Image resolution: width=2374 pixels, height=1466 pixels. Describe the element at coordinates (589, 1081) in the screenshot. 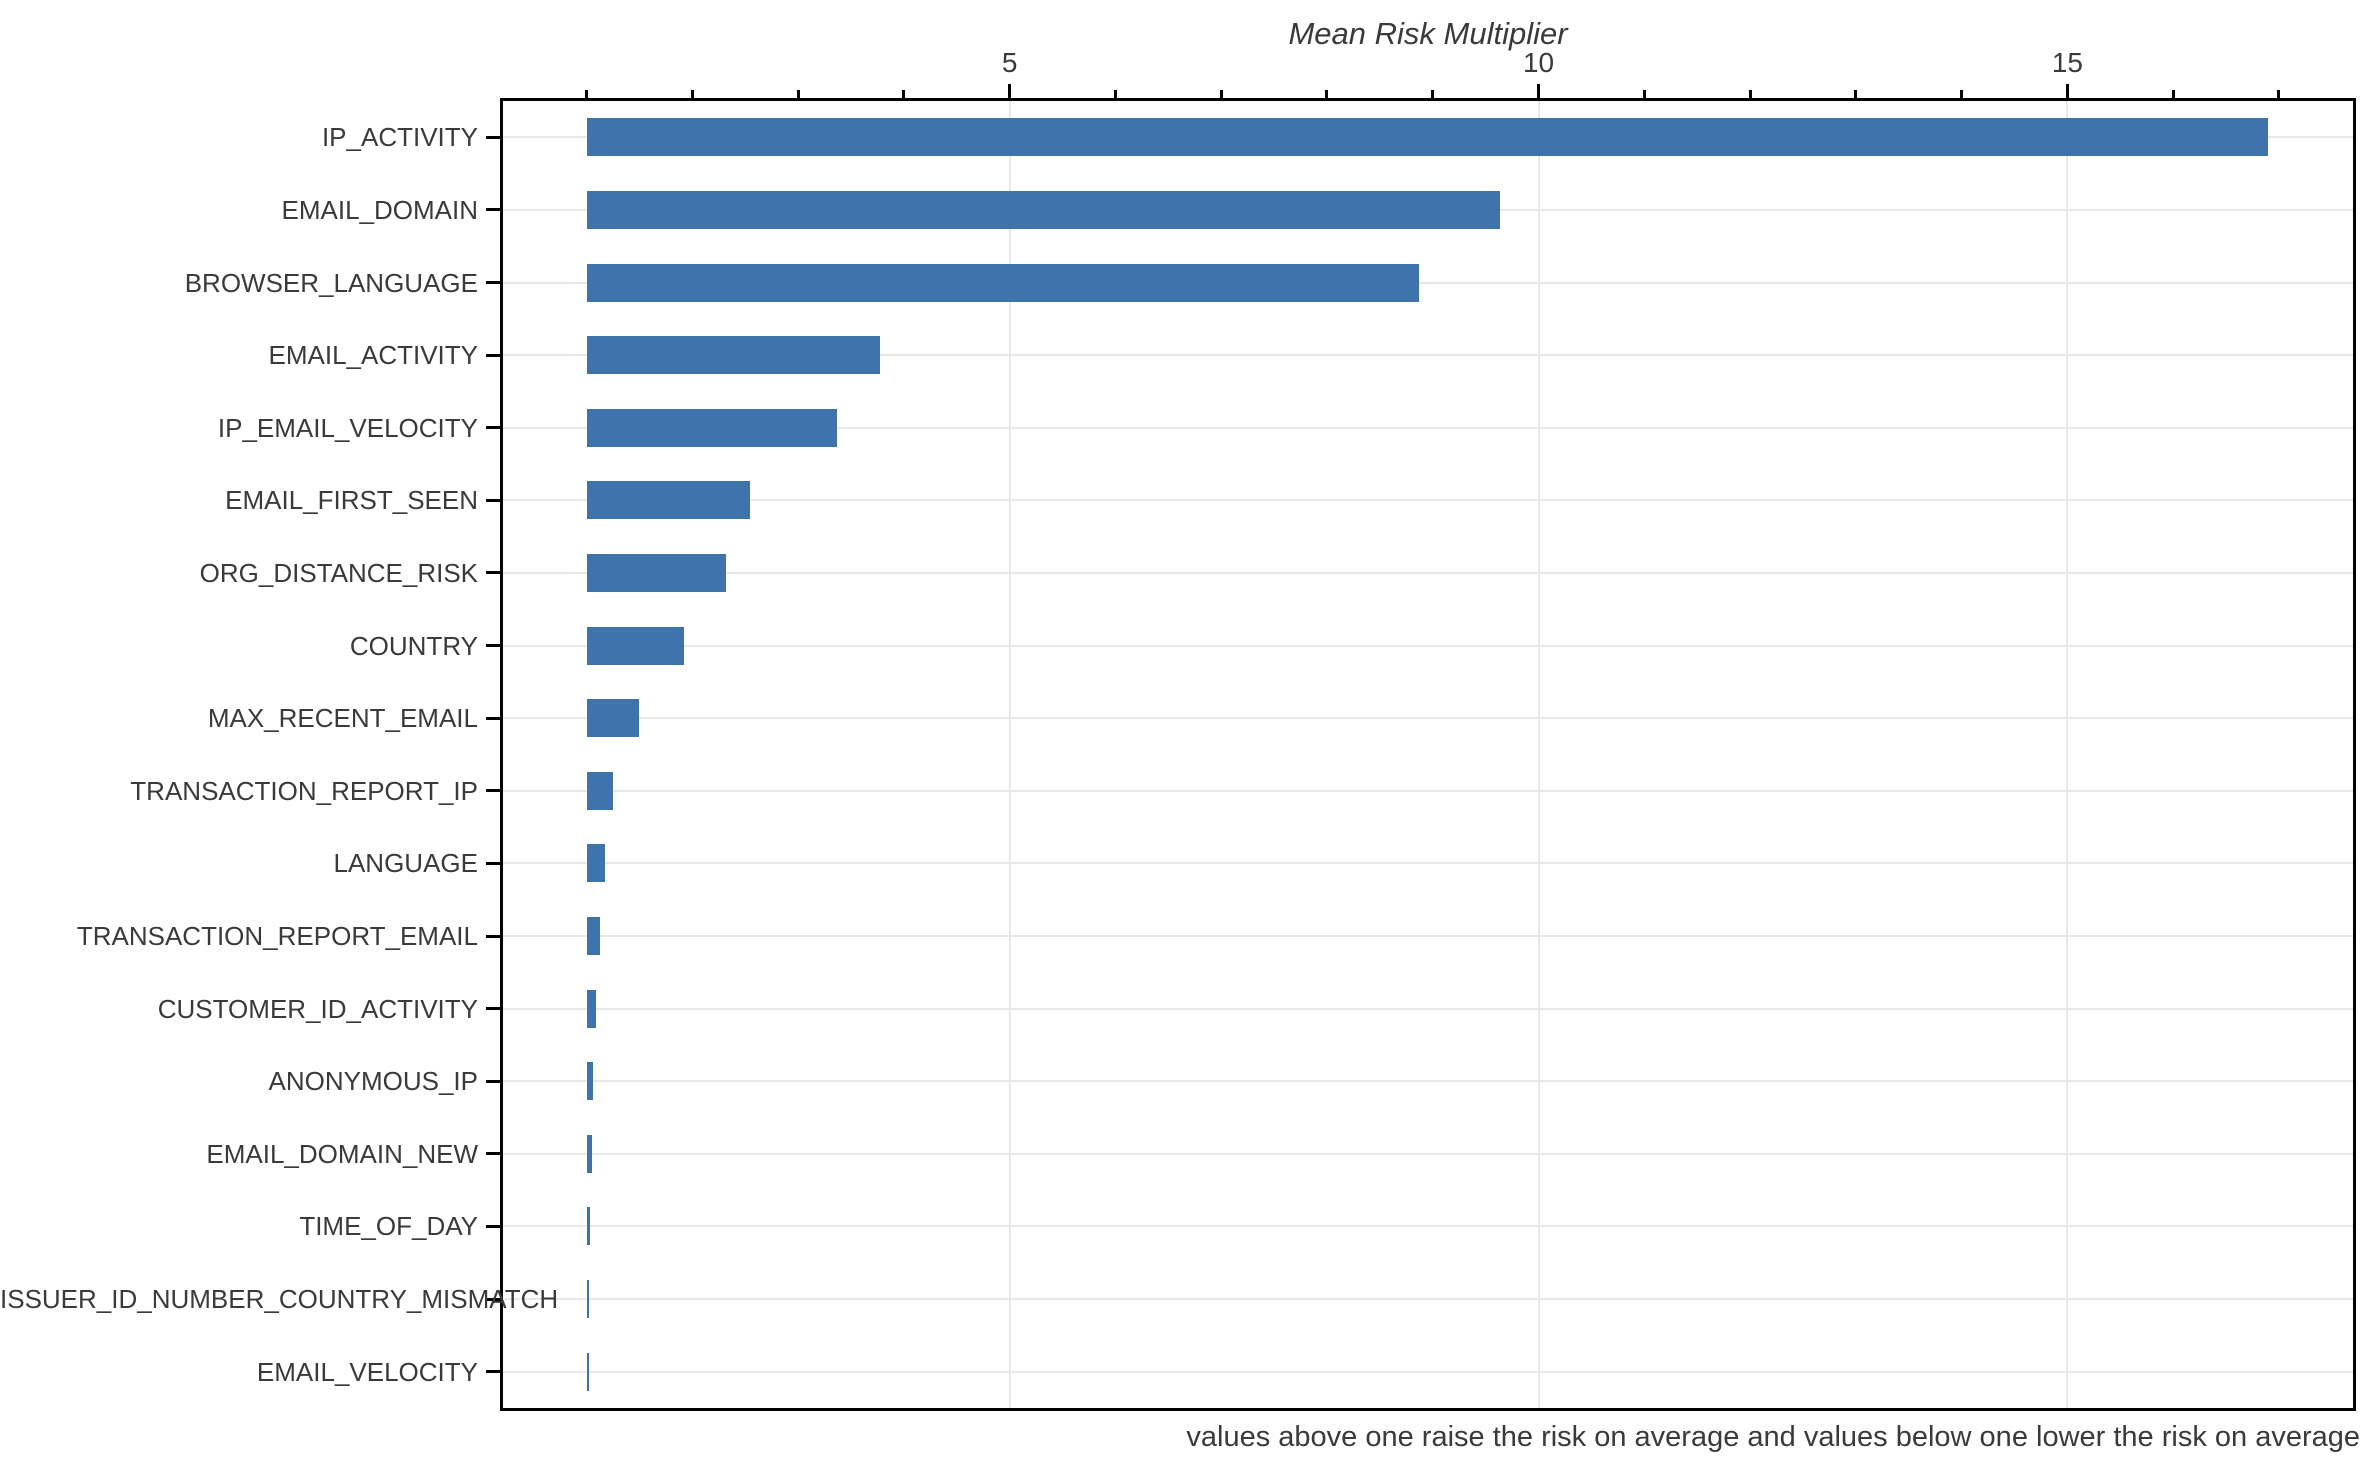

I see `bar-anonymous_ip` at that location.